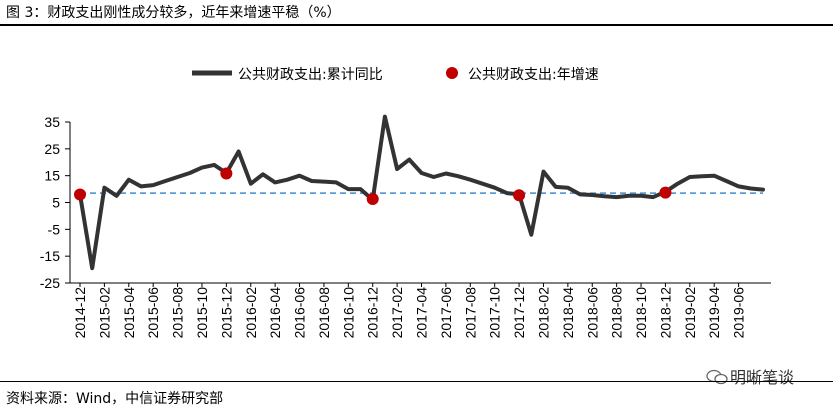  I want to click on y-tick-label: 35, so click(52, 122).